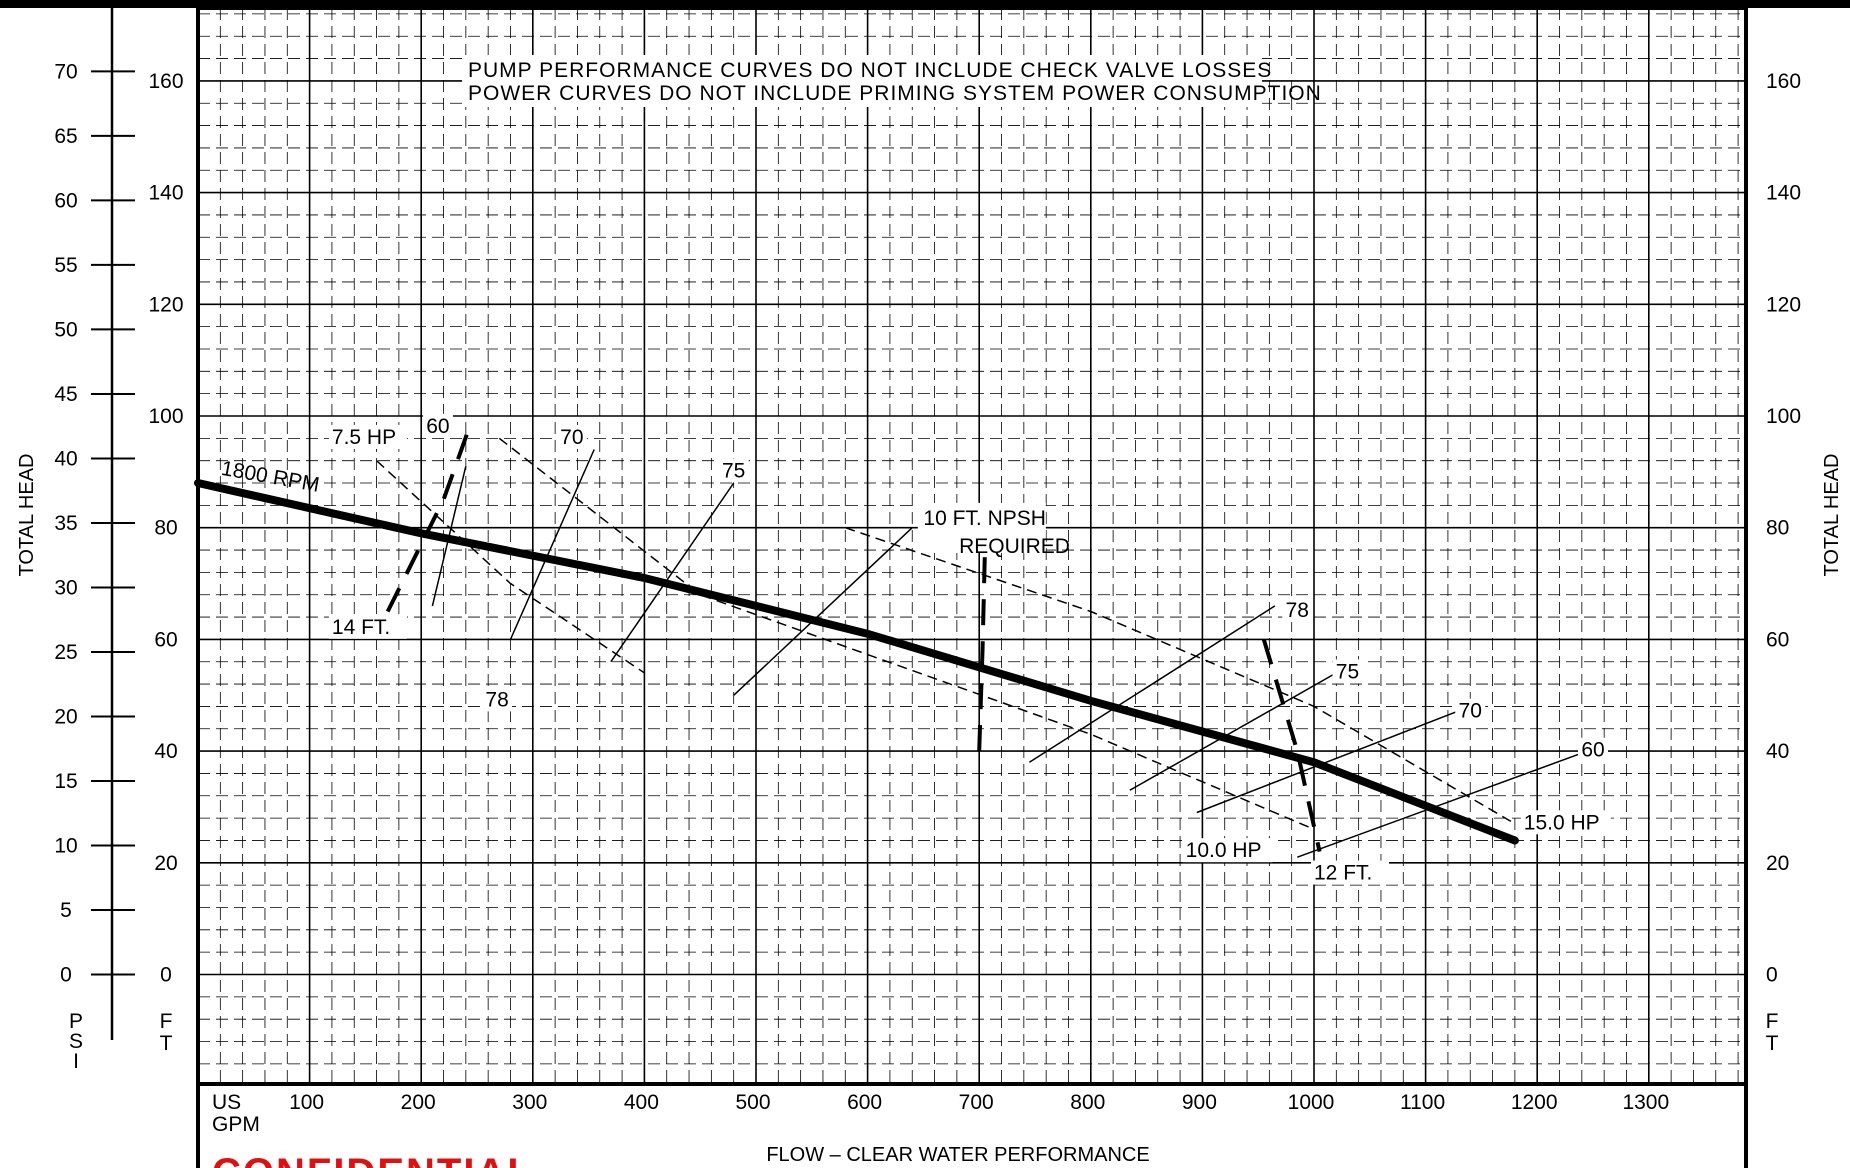 The image size is (1850, 1168). Describe the element at coordinates (1772, 1043) in the screenshot. I see `ft-unit-right-t: T` at that location.